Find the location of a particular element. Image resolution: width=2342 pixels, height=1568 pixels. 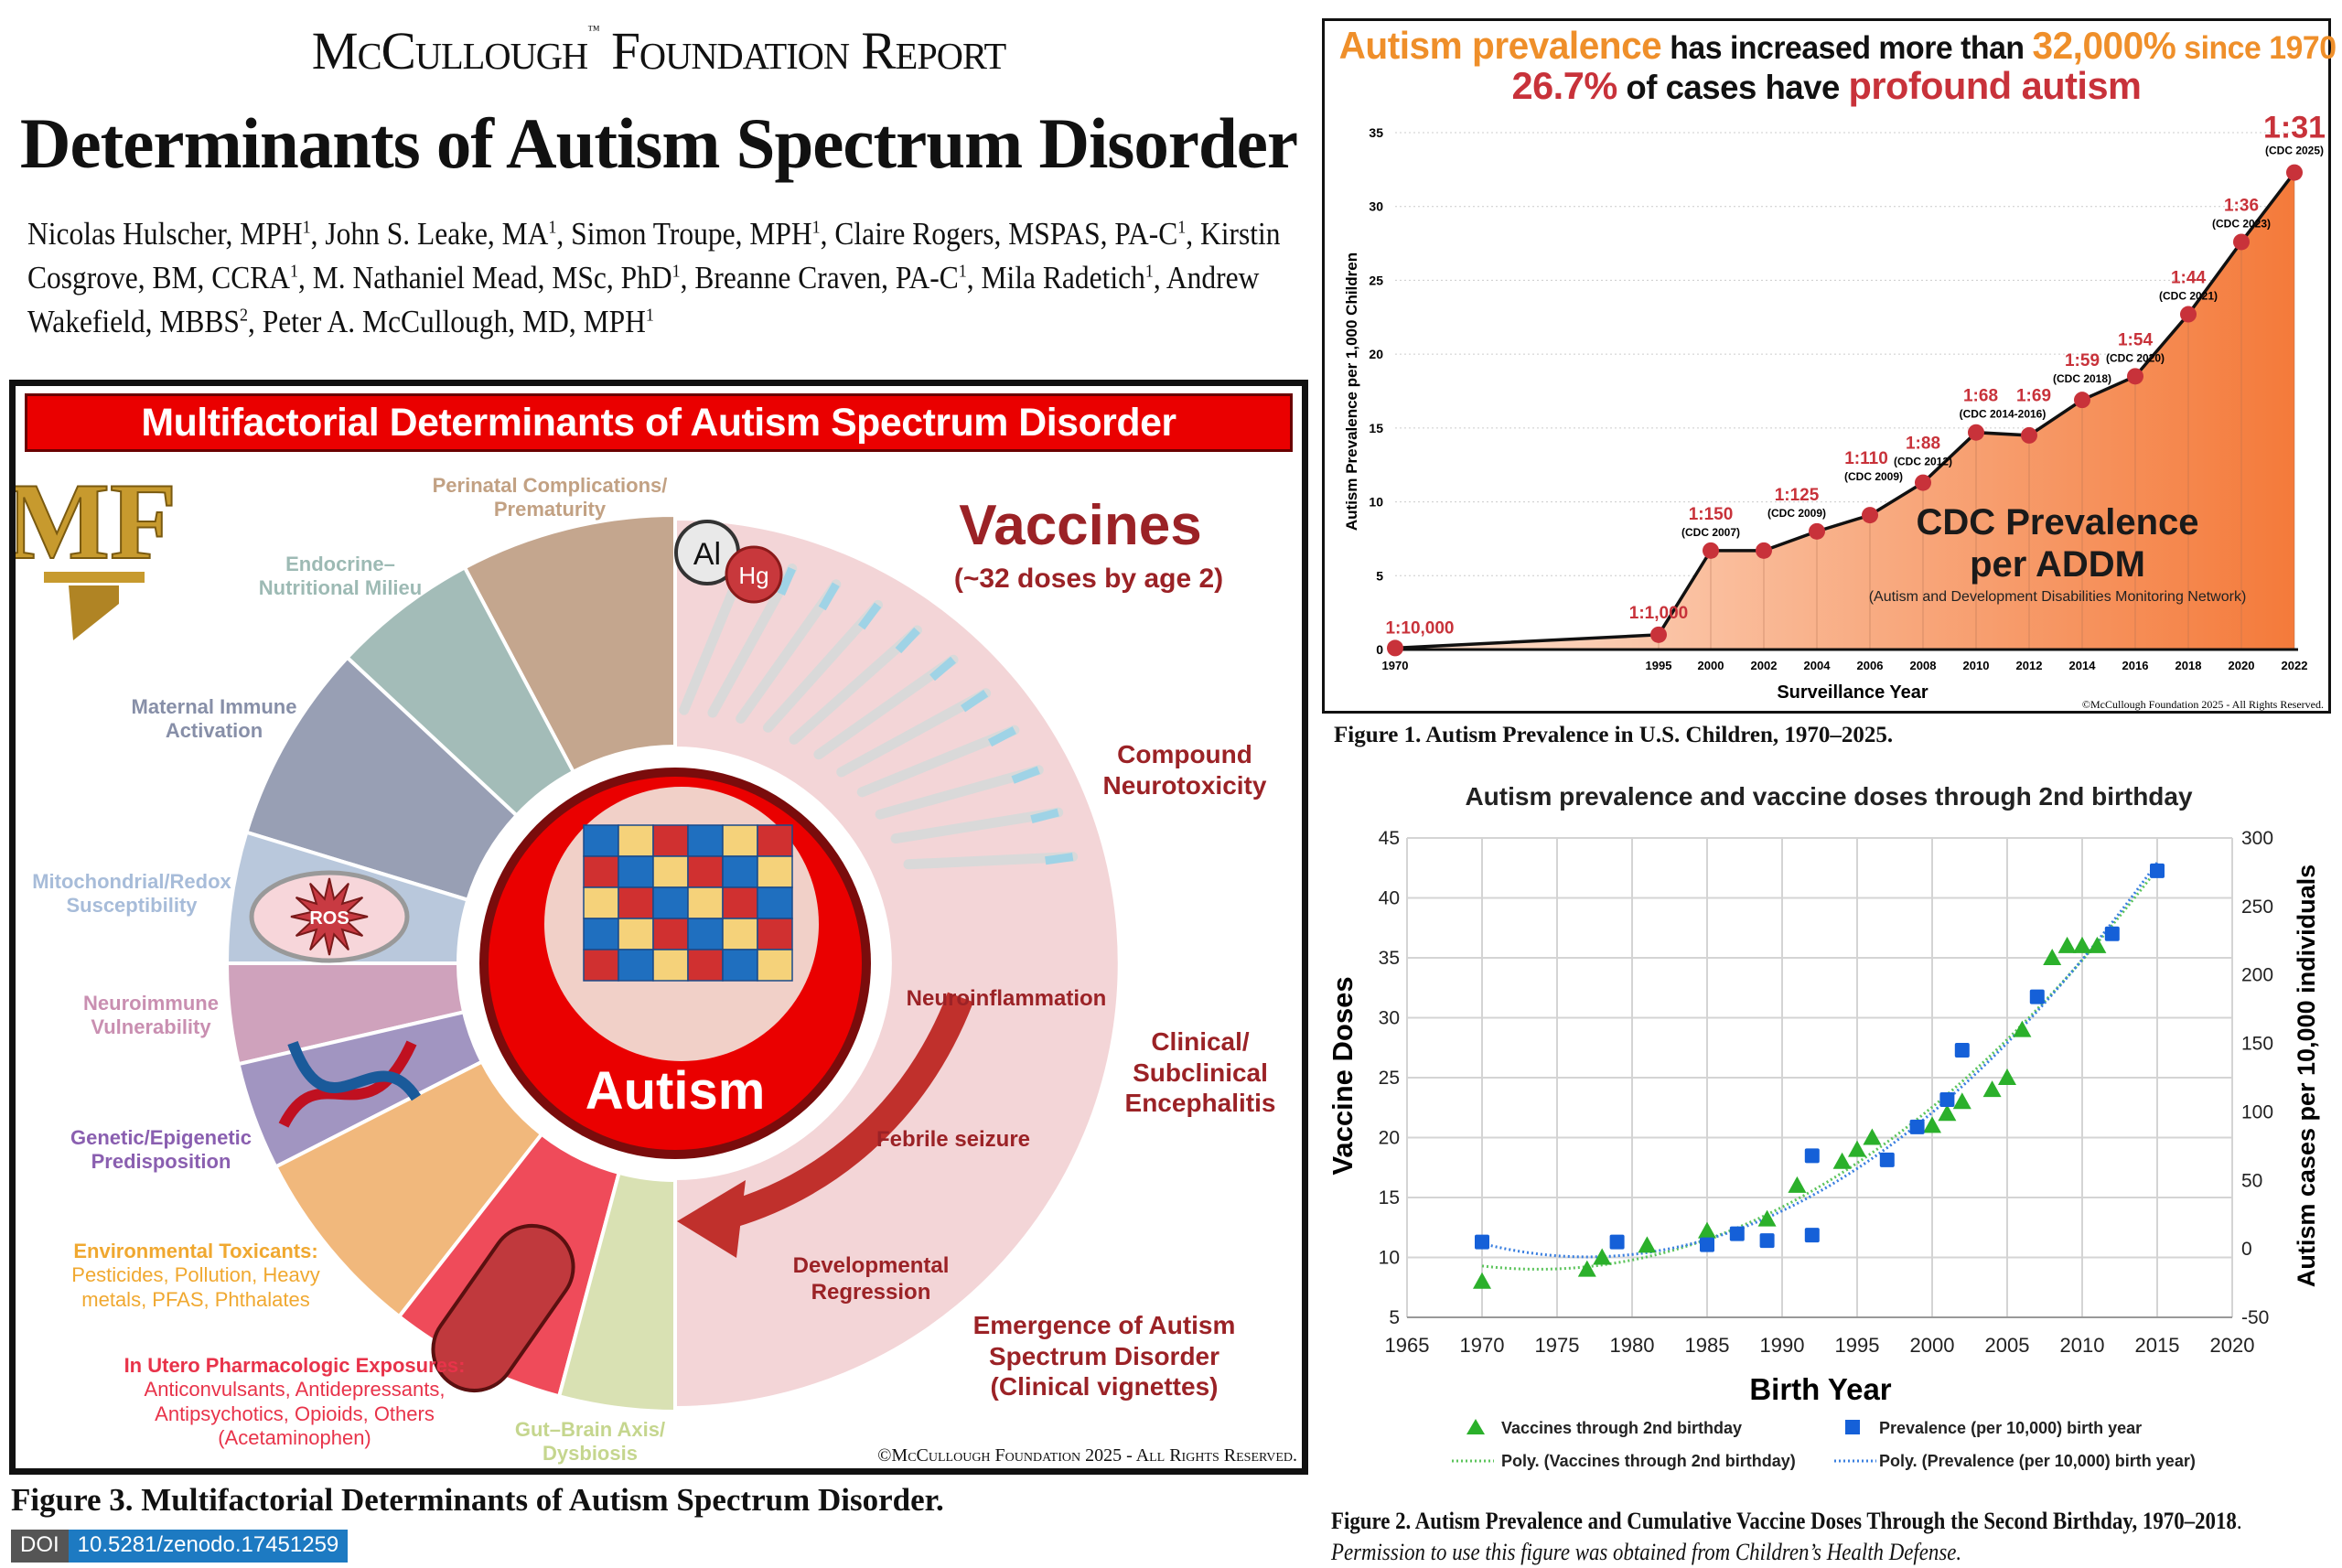

source-label: (CDC 2021) is located at coordinates (2188, 296).